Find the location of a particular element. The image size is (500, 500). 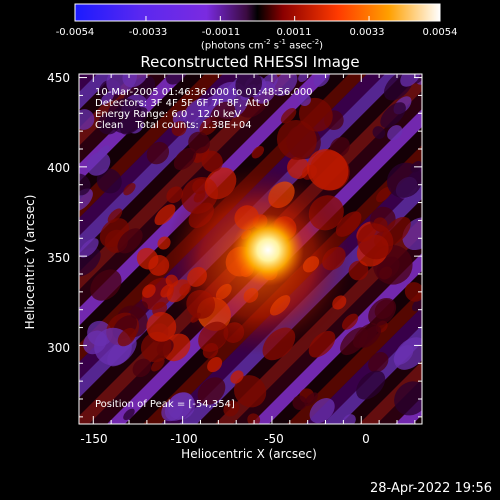

chart-title: Reconstructed RHESSI Image is located at coordinates (250, 62).